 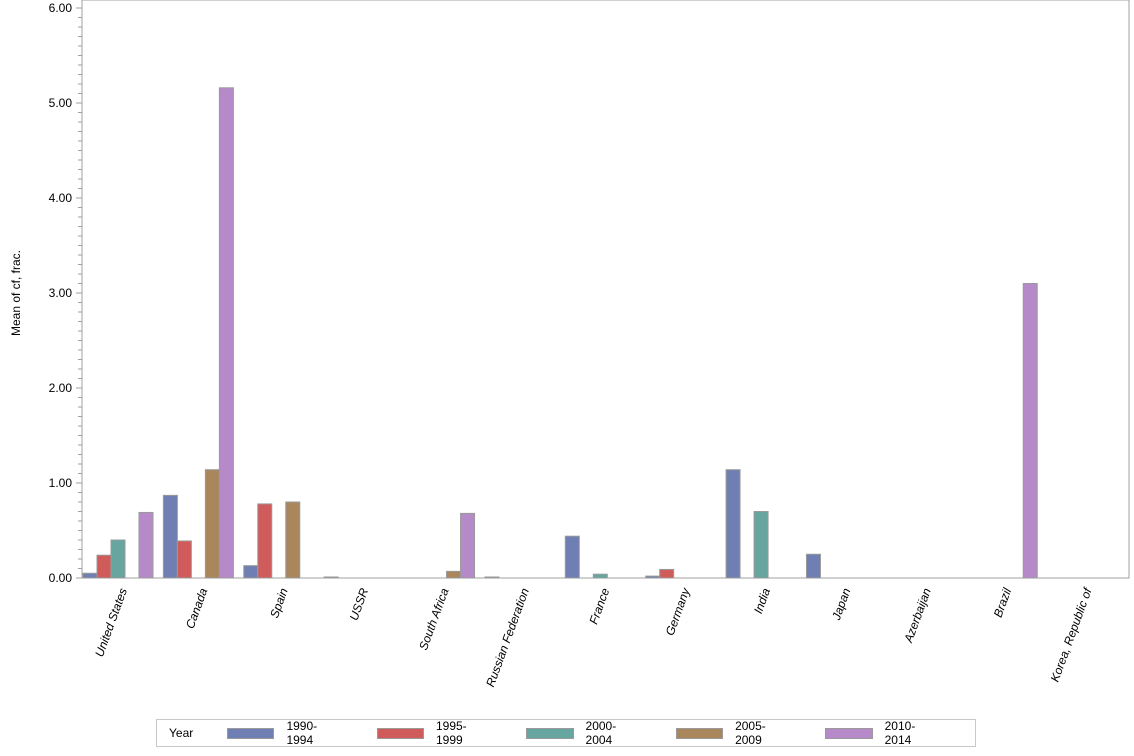 I want to click on legend-title: Year, so click(x=181, y=733).